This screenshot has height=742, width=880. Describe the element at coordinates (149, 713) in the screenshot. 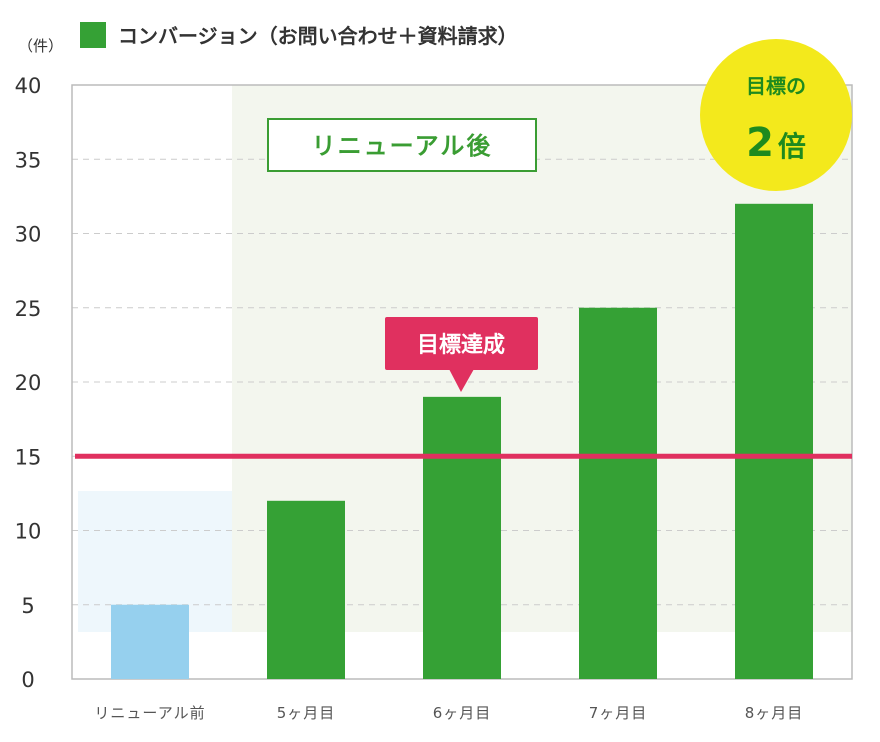

I see `x-tick-label: リニューアル前` at that location.